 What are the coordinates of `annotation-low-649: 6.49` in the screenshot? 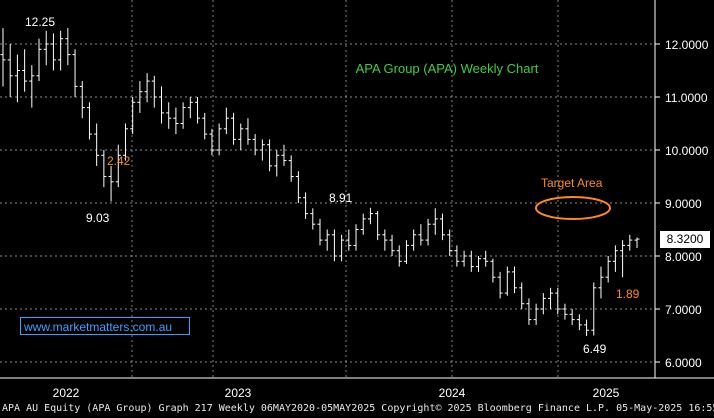 It's located at (595, 349).